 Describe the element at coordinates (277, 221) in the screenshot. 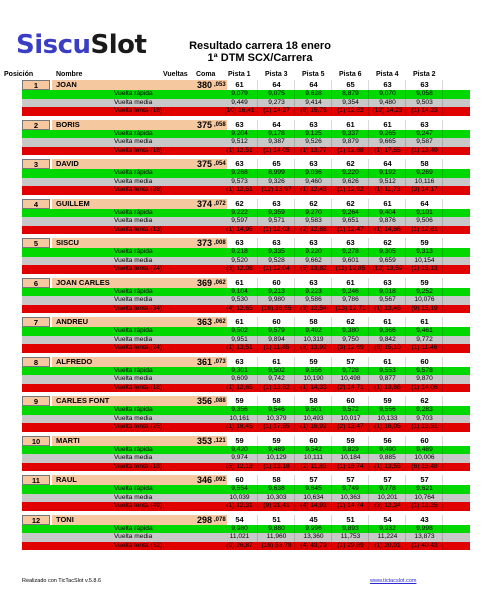

I see `time-cell: 9,571` at that location.